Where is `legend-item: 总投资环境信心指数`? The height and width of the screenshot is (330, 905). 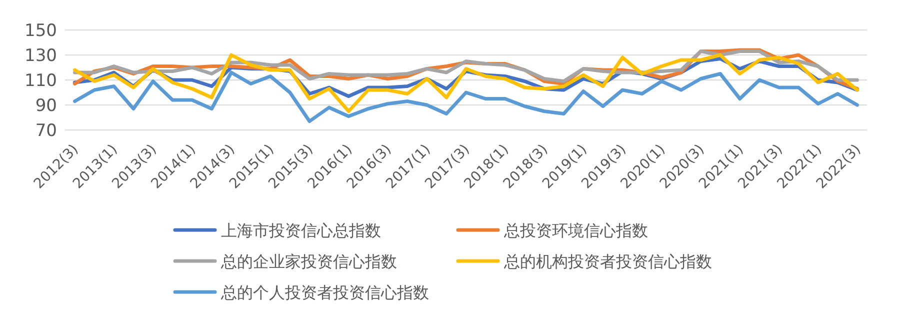 legend-item: 总投资环境信心指数 is located at coordinates (552, 230).